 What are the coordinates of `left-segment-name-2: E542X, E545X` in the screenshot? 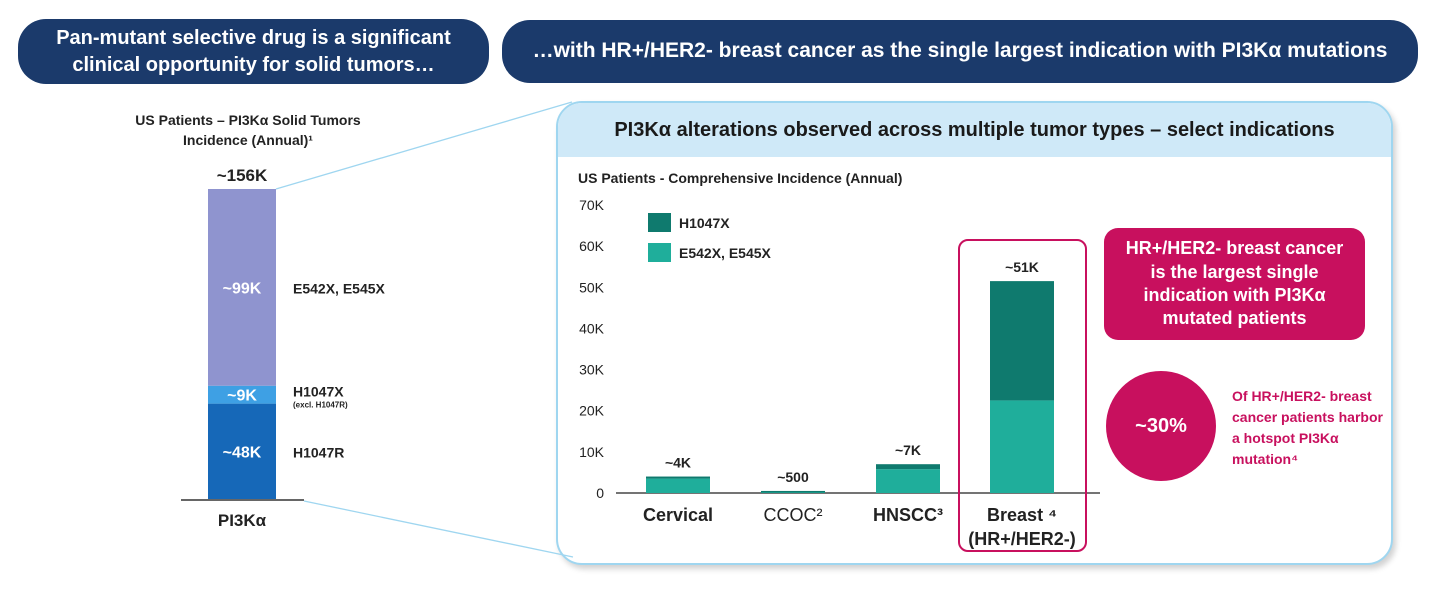 It's located at (339, 288).